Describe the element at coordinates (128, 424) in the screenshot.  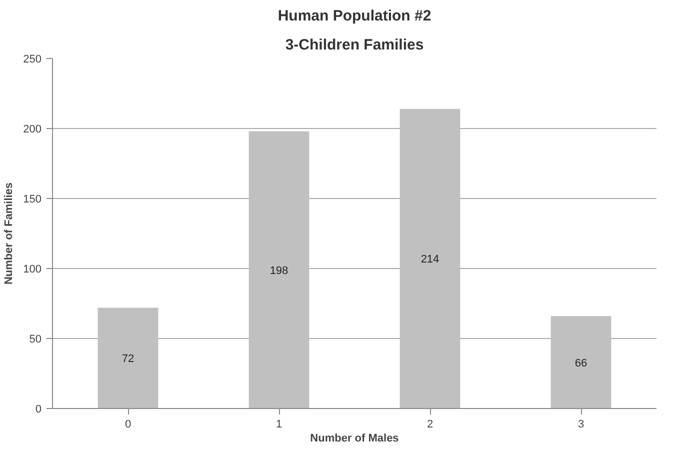
I see `x-tick-label: 0` at that location.